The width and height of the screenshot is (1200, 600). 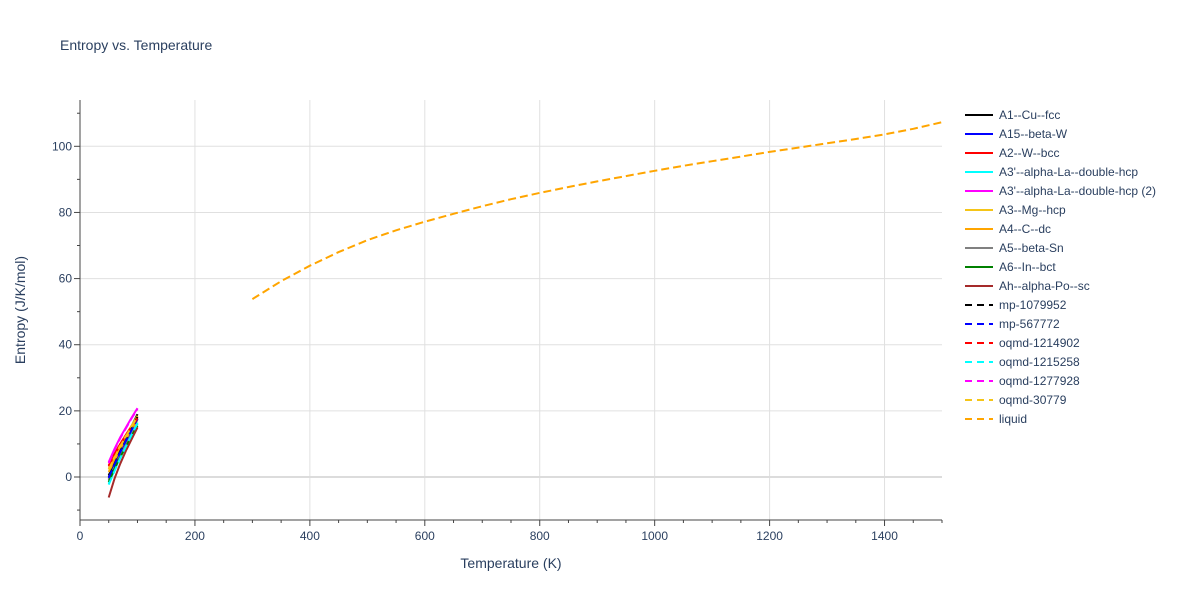 I want to click on legend-label-3: A3'--alpha-La--double-hcp, so click(x=1068, y=172).